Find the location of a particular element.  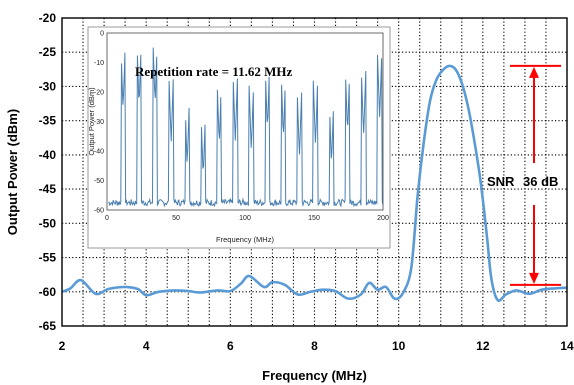

inset-x-tick-label: 50 is located at coordinates (176, 218).